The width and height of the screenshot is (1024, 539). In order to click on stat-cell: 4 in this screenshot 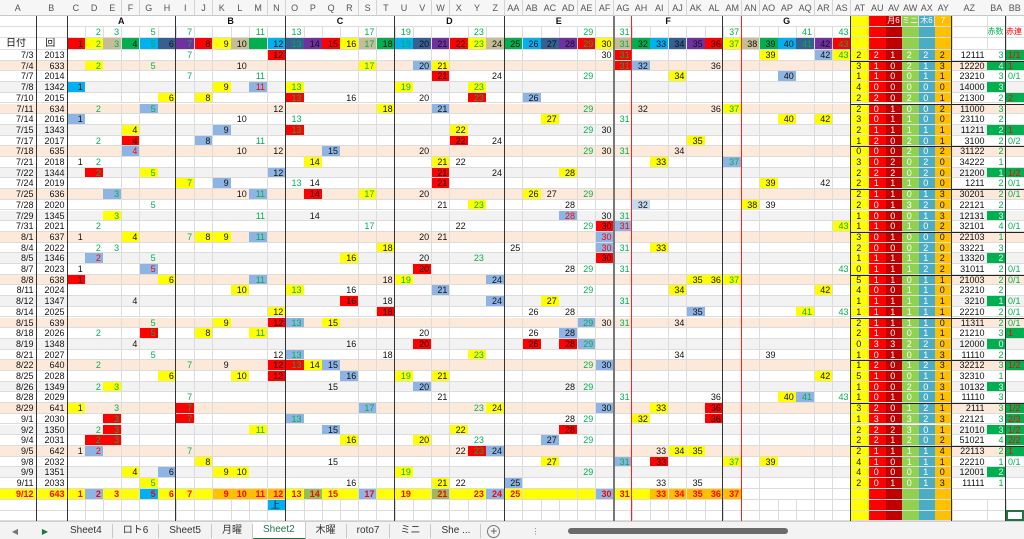, I will do `click(860, 462)`.